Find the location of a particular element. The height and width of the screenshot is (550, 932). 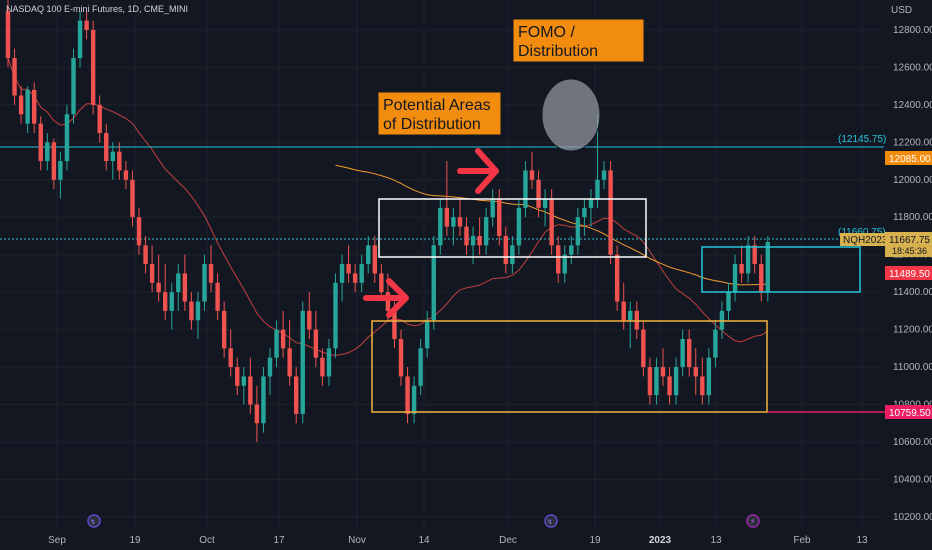

orange-support-zone is located at coordinates (569, 366).